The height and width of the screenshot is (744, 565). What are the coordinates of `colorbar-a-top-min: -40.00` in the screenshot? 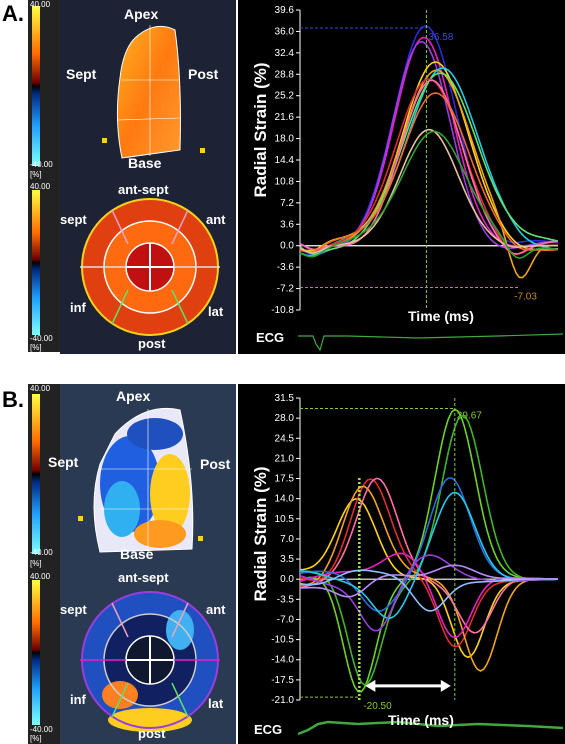 It's located at (41, 164).